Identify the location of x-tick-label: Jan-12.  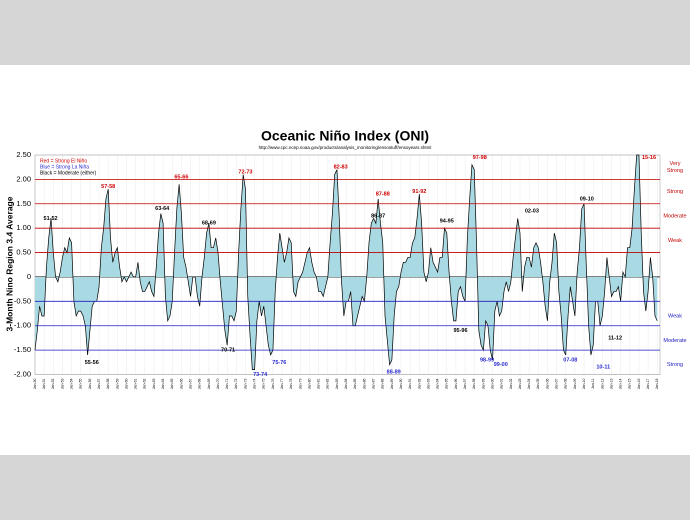
(602, 383).